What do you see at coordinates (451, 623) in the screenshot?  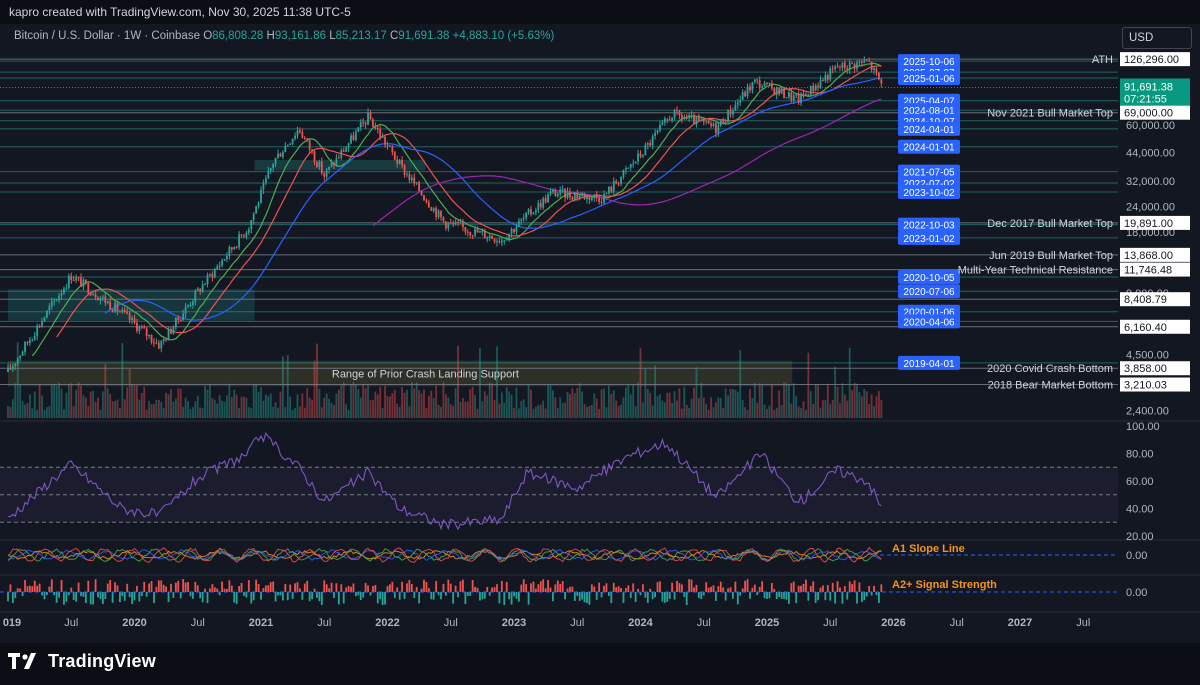 I see `time-axis-tick: Jul` at bounding box center [451, 623].